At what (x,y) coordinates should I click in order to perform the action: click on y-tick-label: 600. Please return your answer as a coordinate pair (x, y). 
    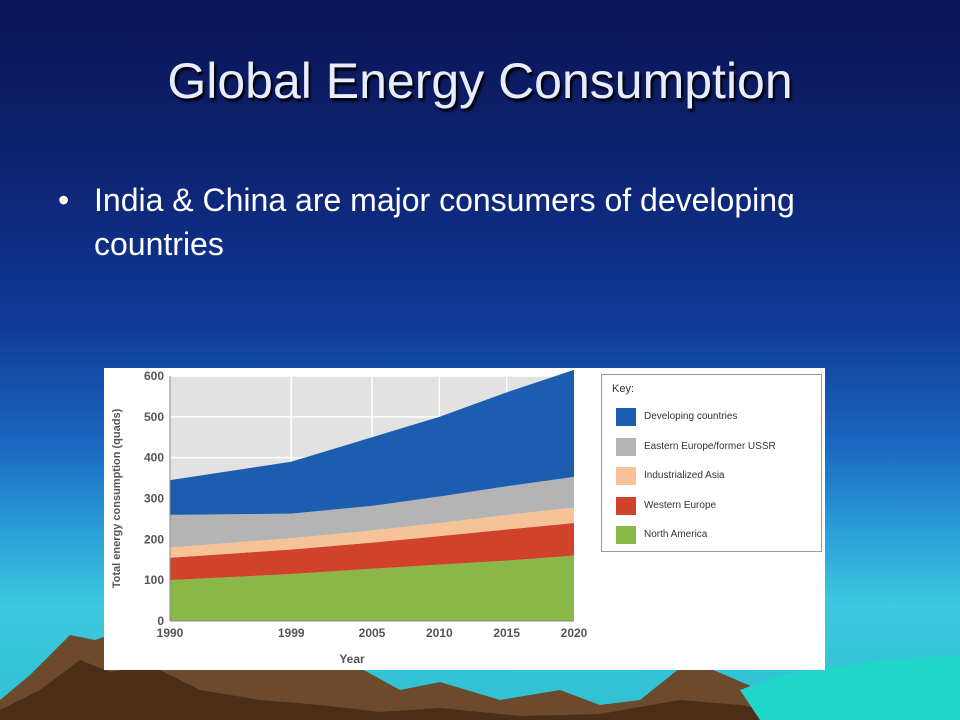
    Looking at the image, I should click on (154, 376).